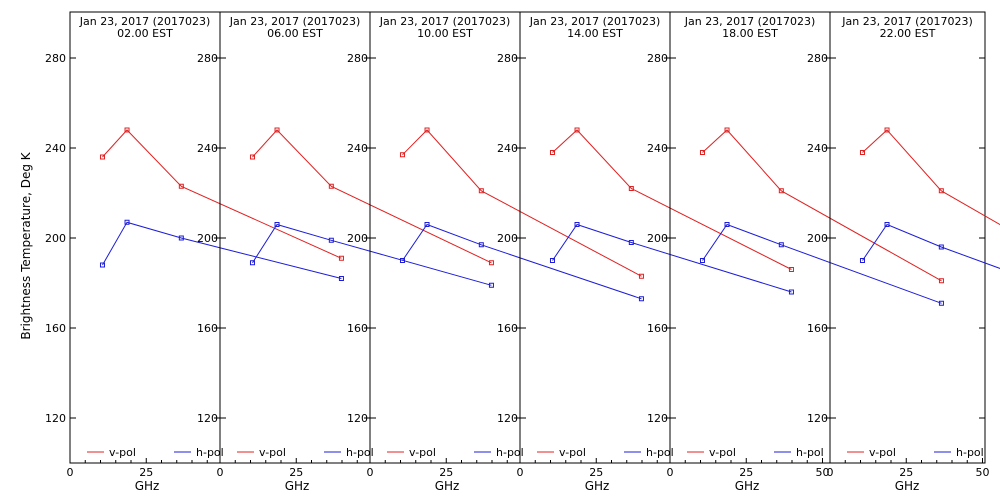 The image size is (1000, 500). What do you see at coordinates (823, 472) in the screenshot?
I see `x-tick-label: 50` at bounding box center [823, 472].